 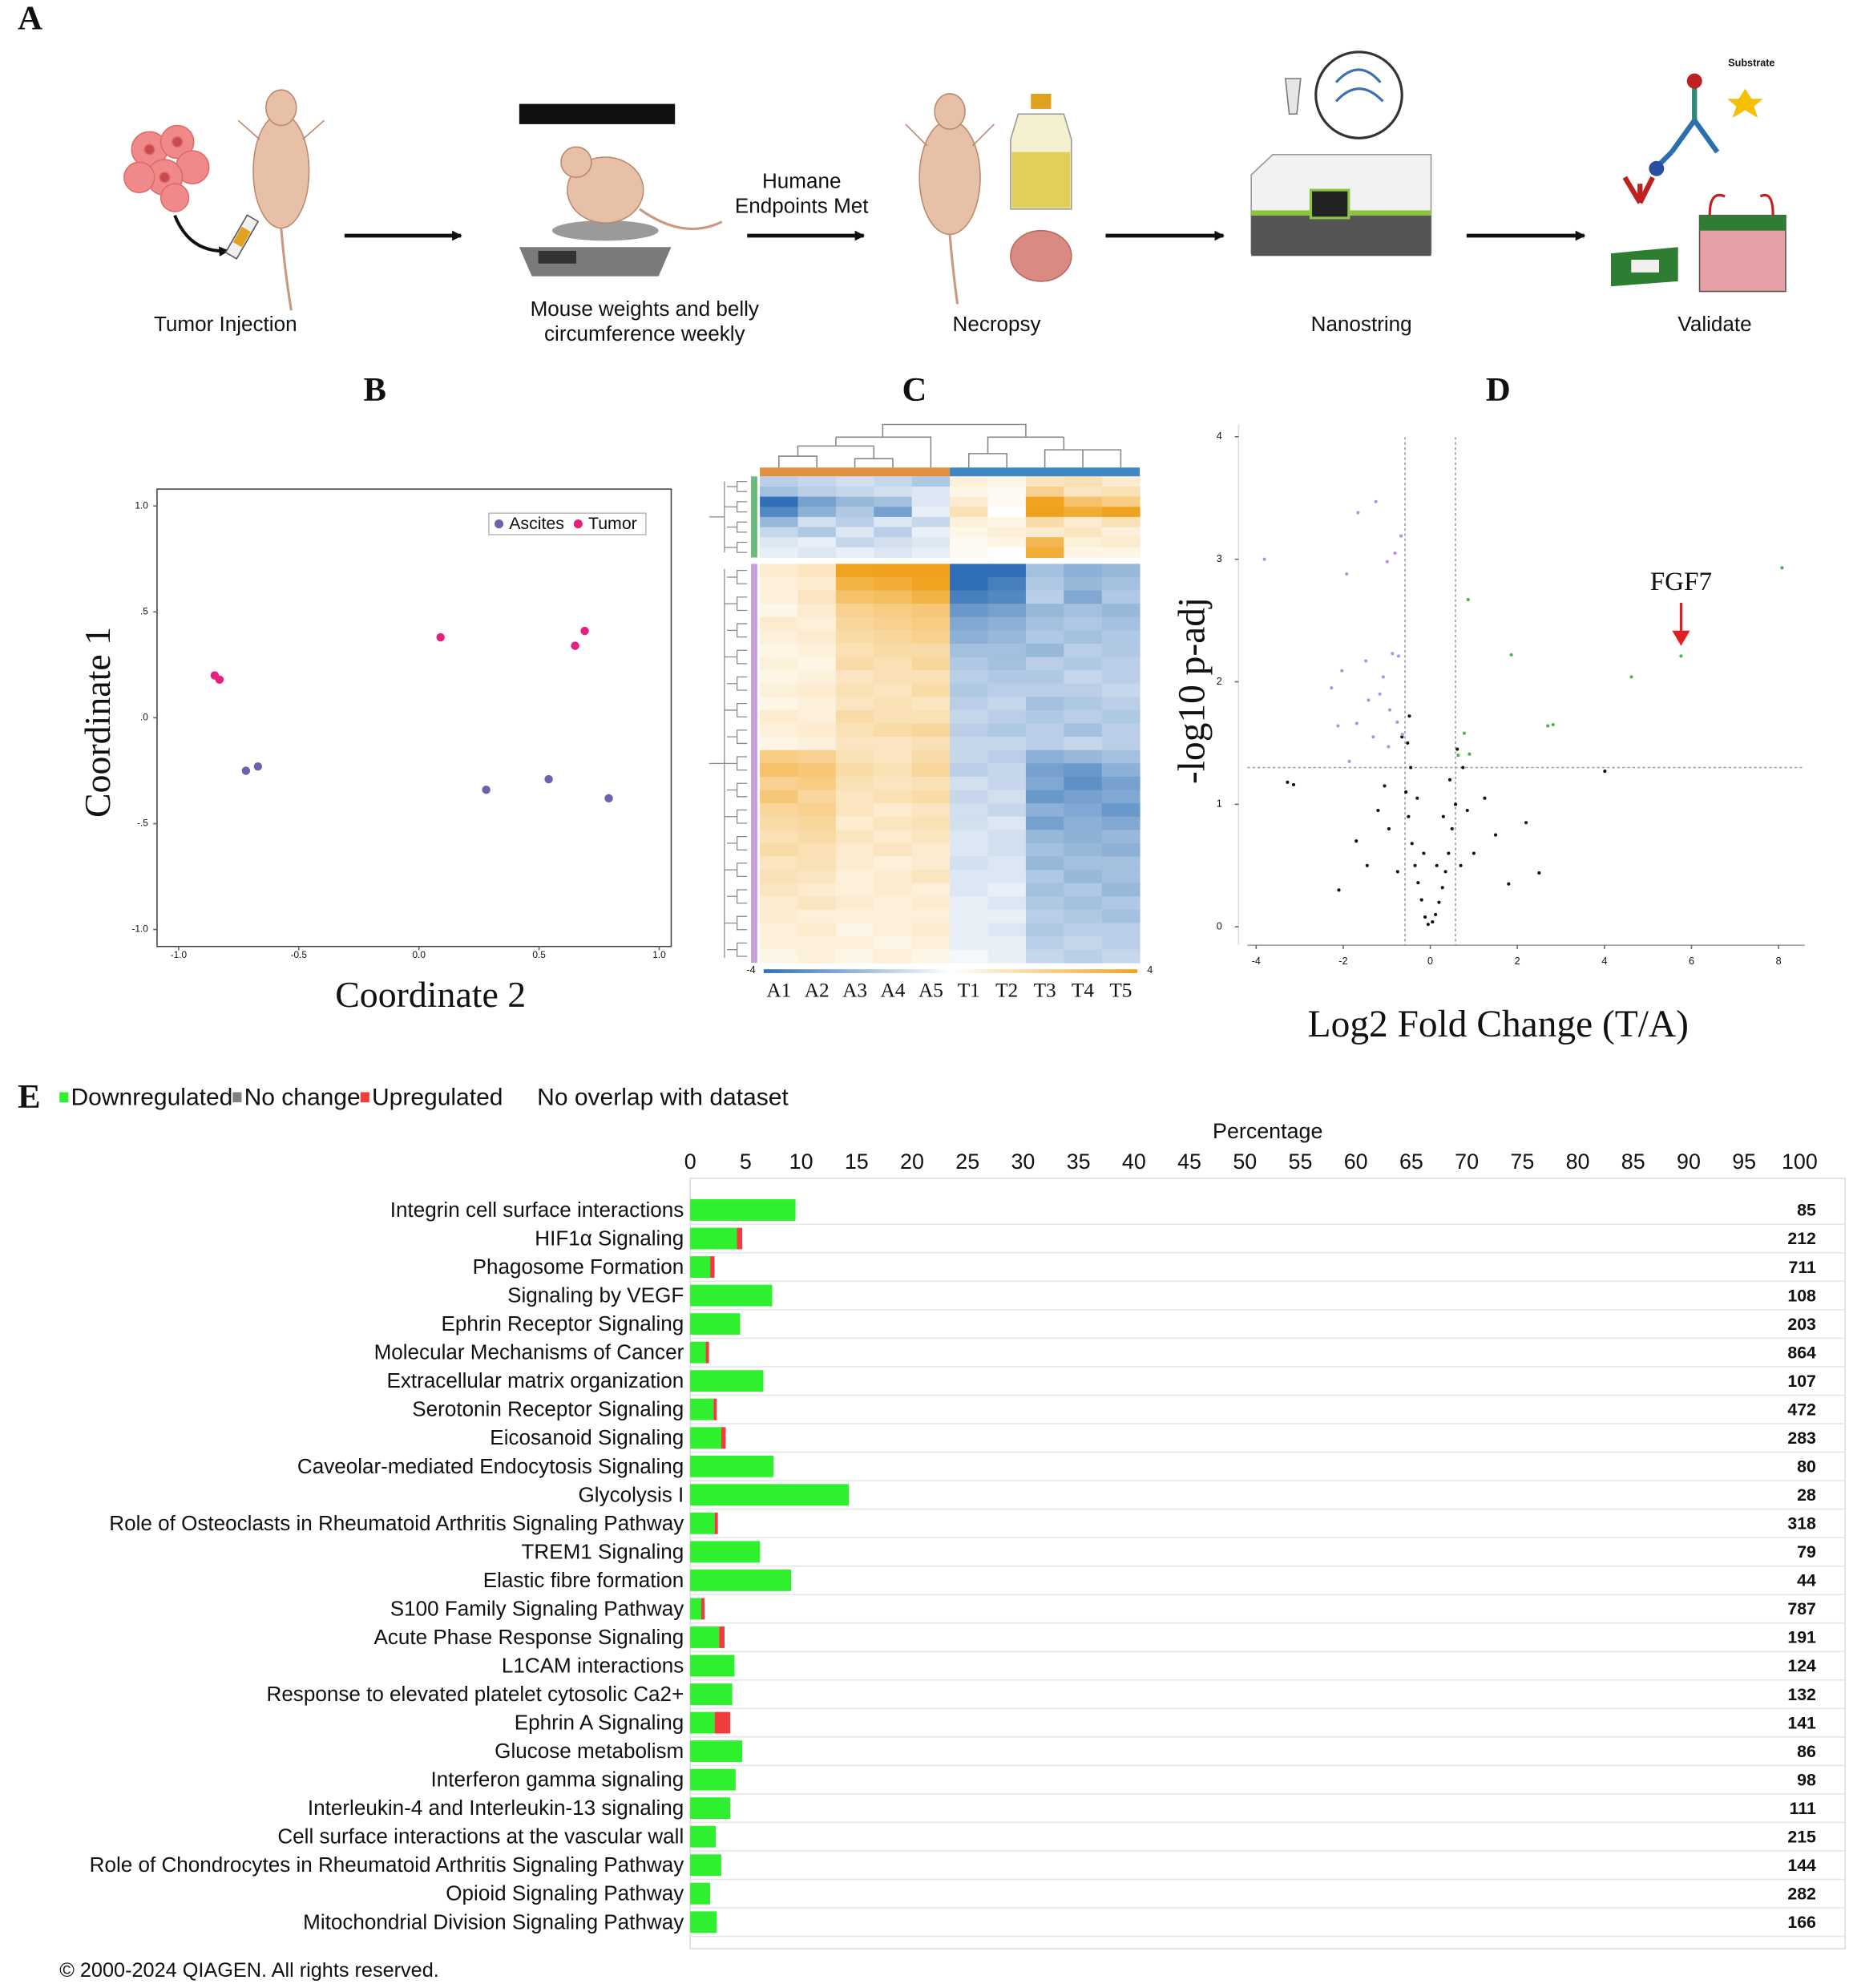 I want to click on tumor-tissue, so click(x=1041, y=255).